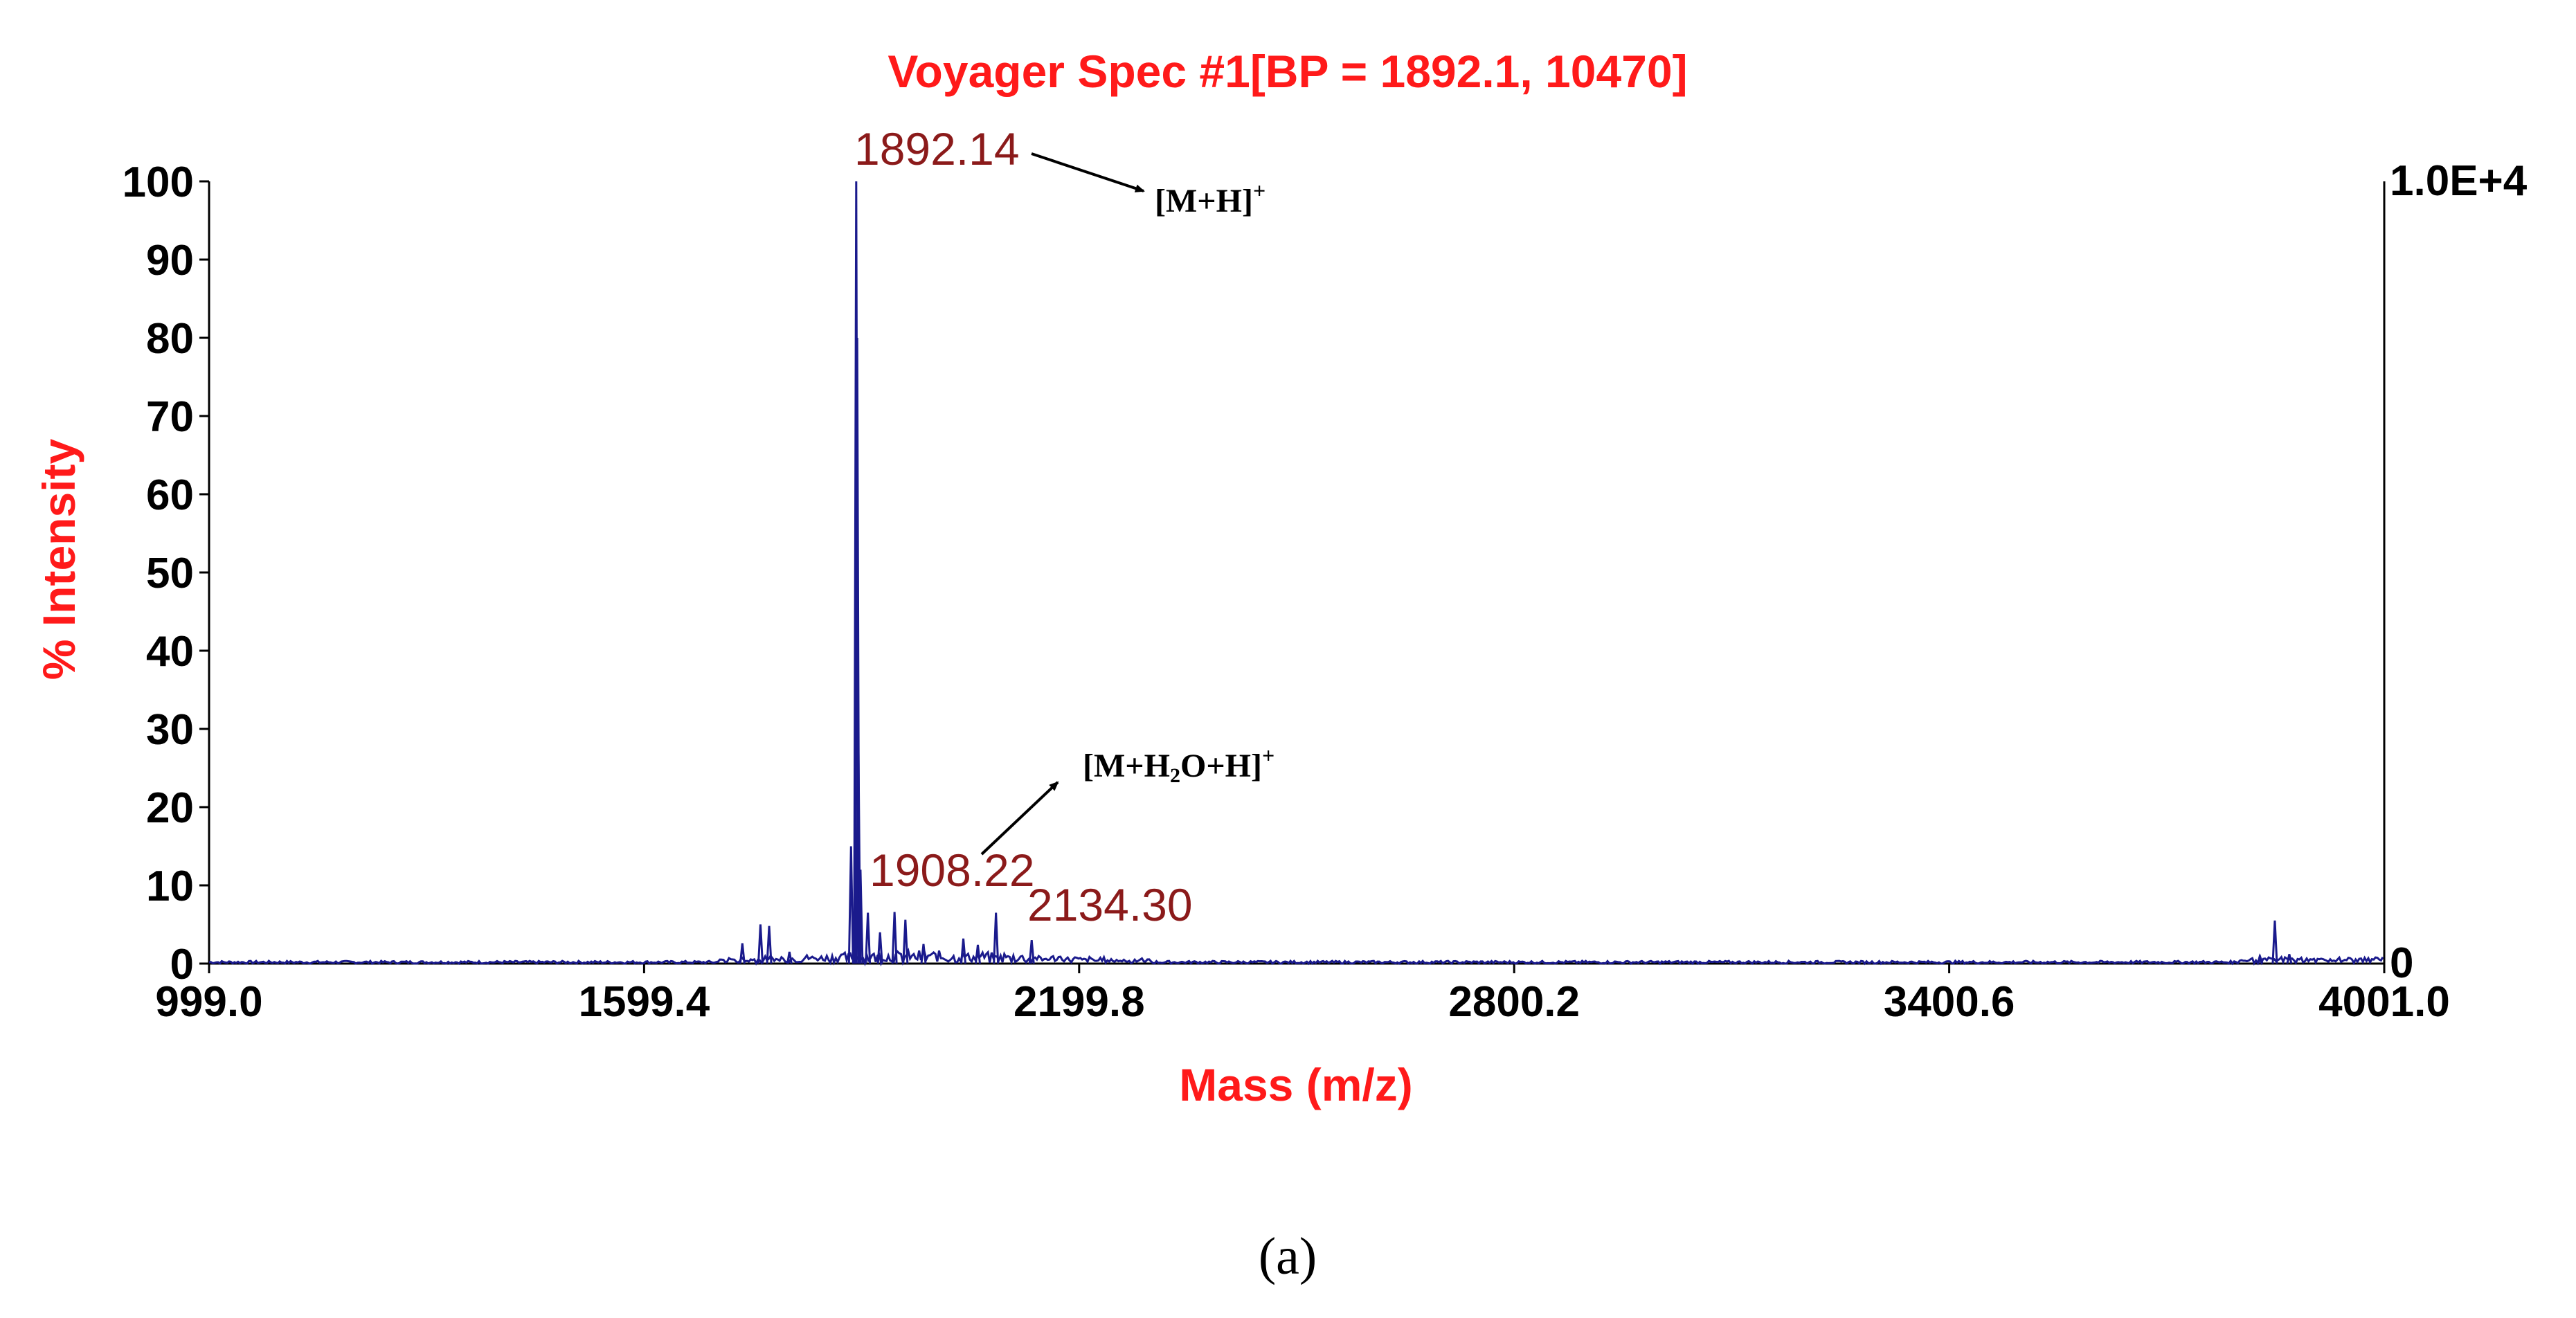  Describe the element at coordinates (937, 148) in the screenshot. I see `peak-label-1892: 1892.14` at that location.